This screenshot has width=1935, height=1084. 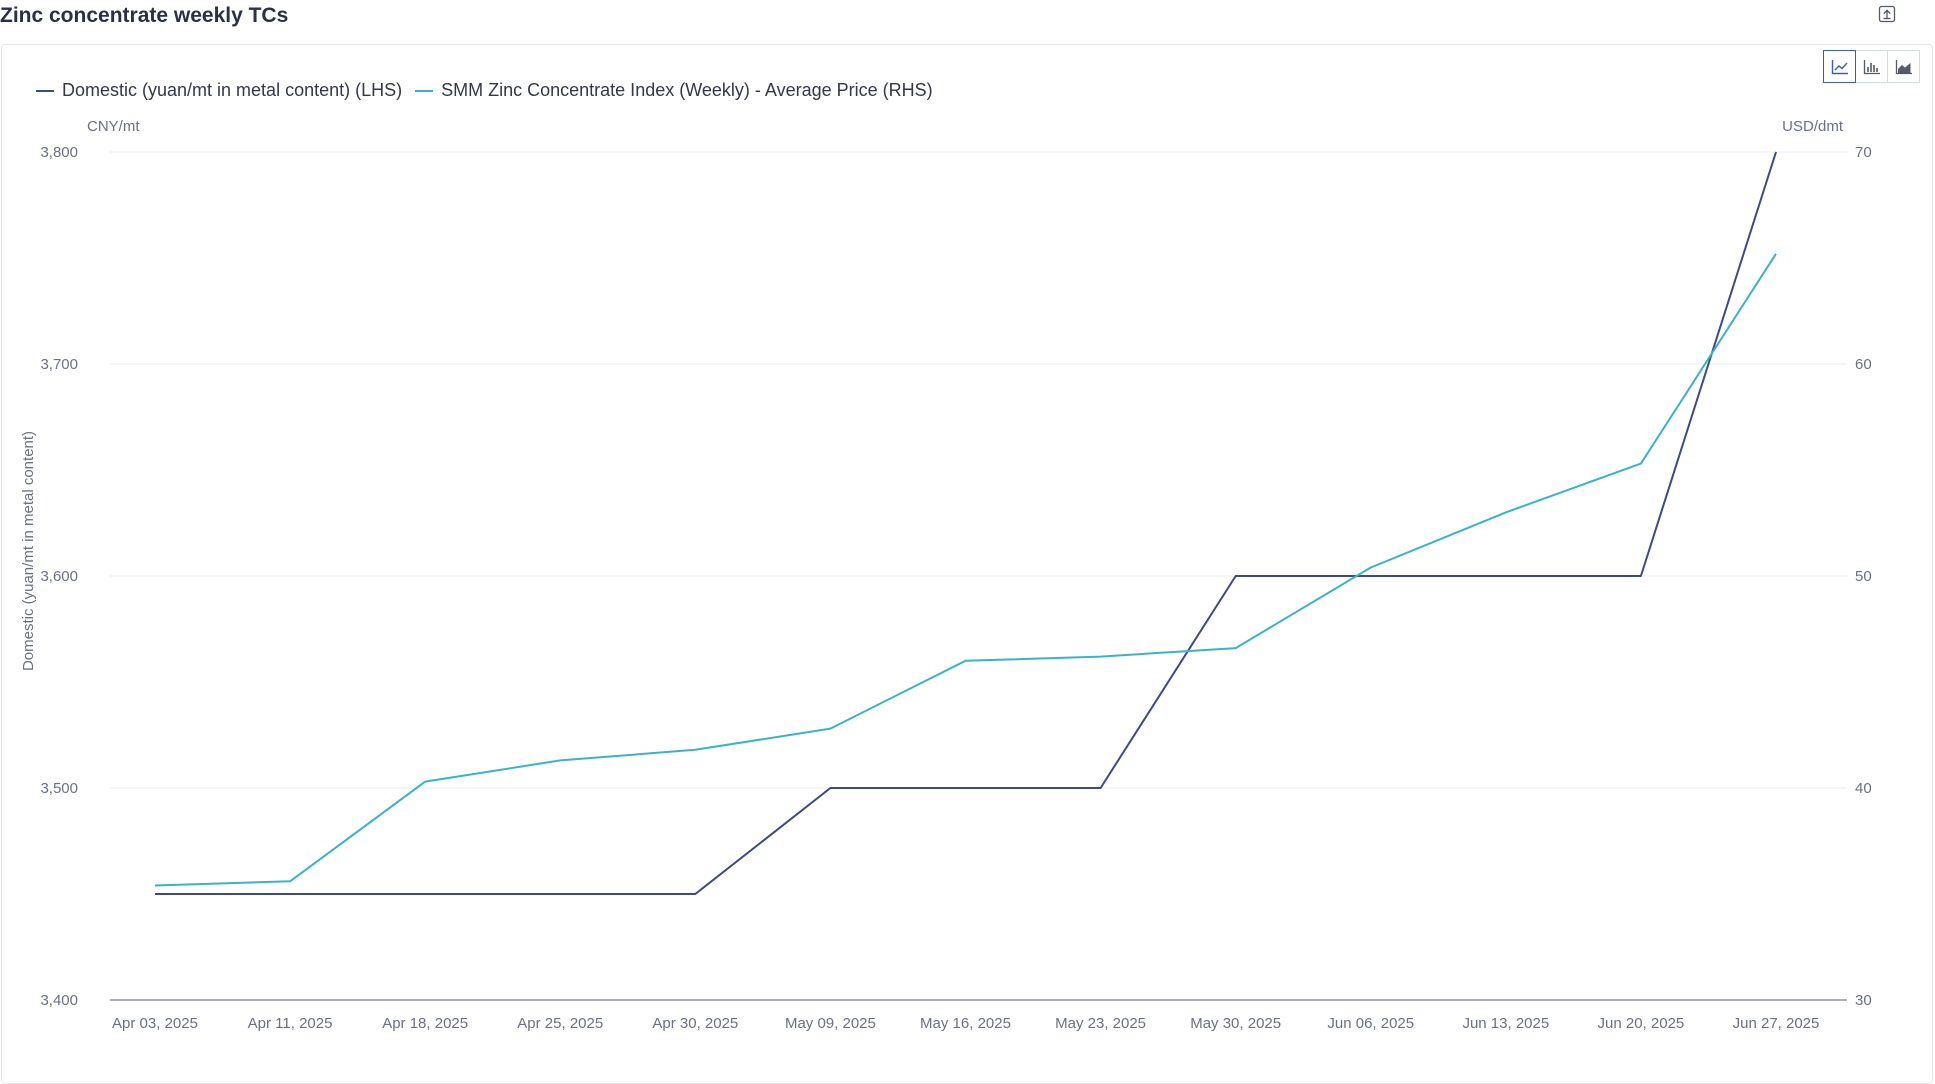 What do you see at coordinates (59, 788) in the screenshot?
I see `left-tick-label: 3,500` at bounding box center [59, 788].